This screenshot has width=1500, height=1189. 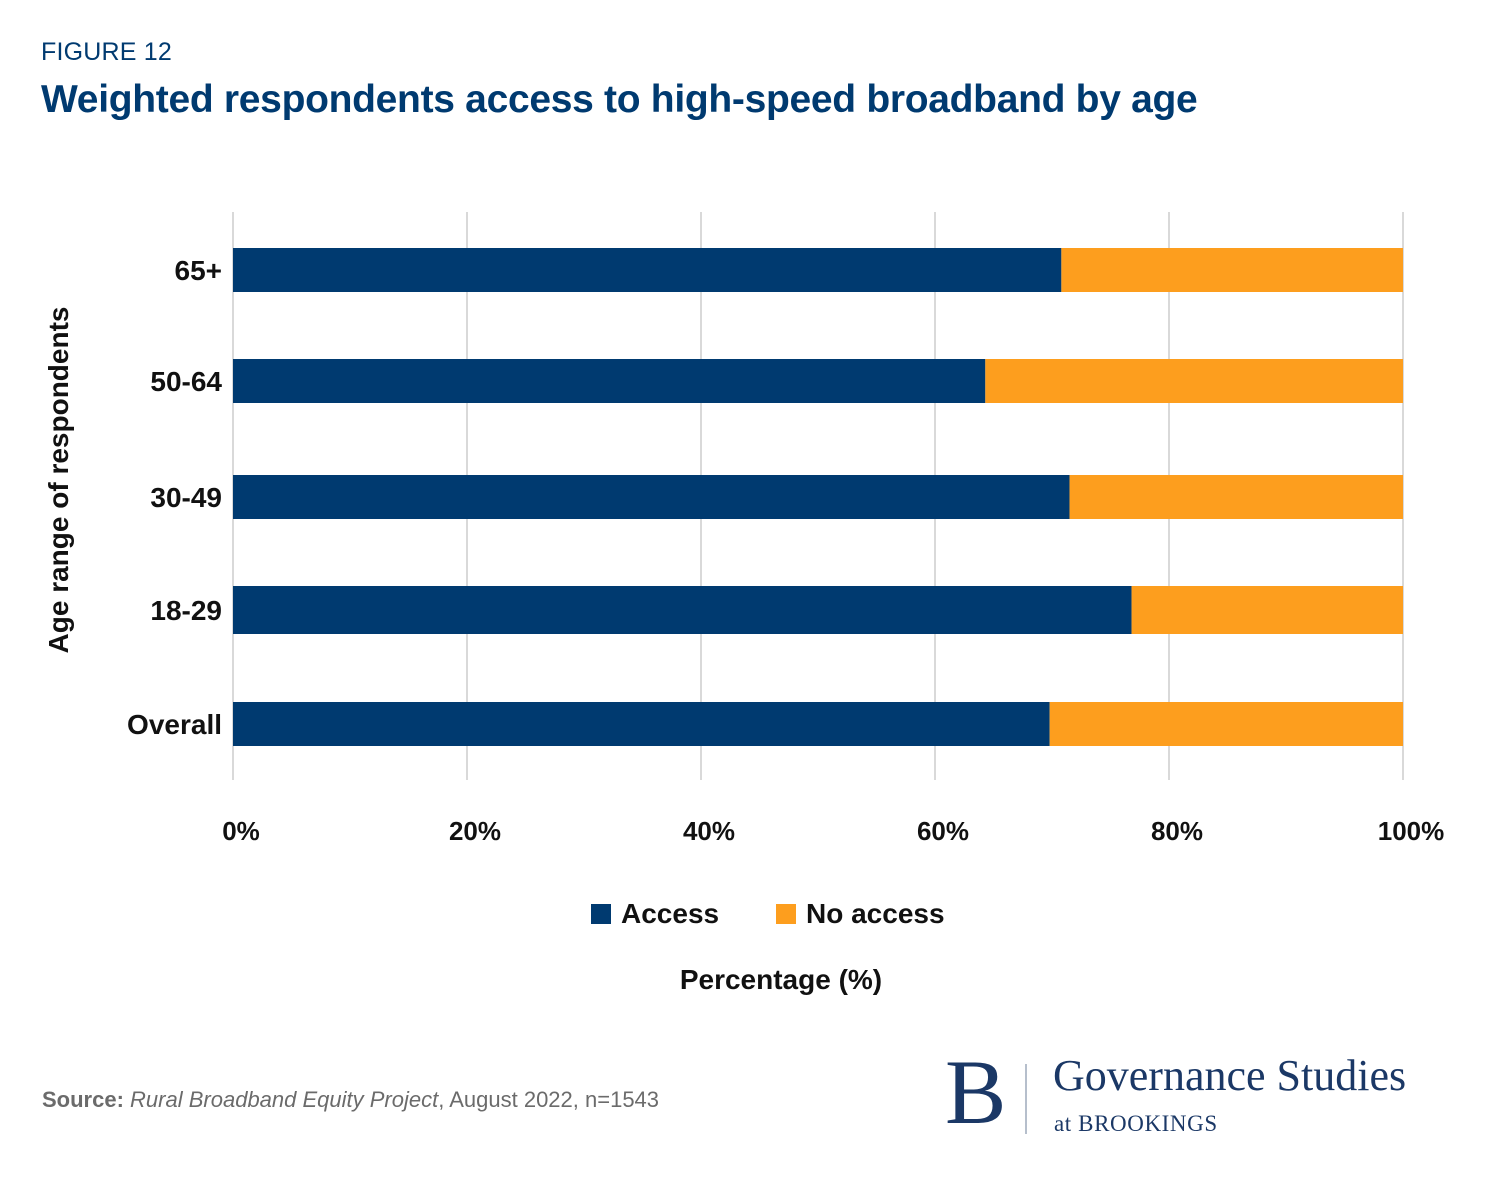 What do you see at coordinates (1411, 831) in the screenshot?
I see `x-tick-label: 100%` at bounding box center [1411, 831].